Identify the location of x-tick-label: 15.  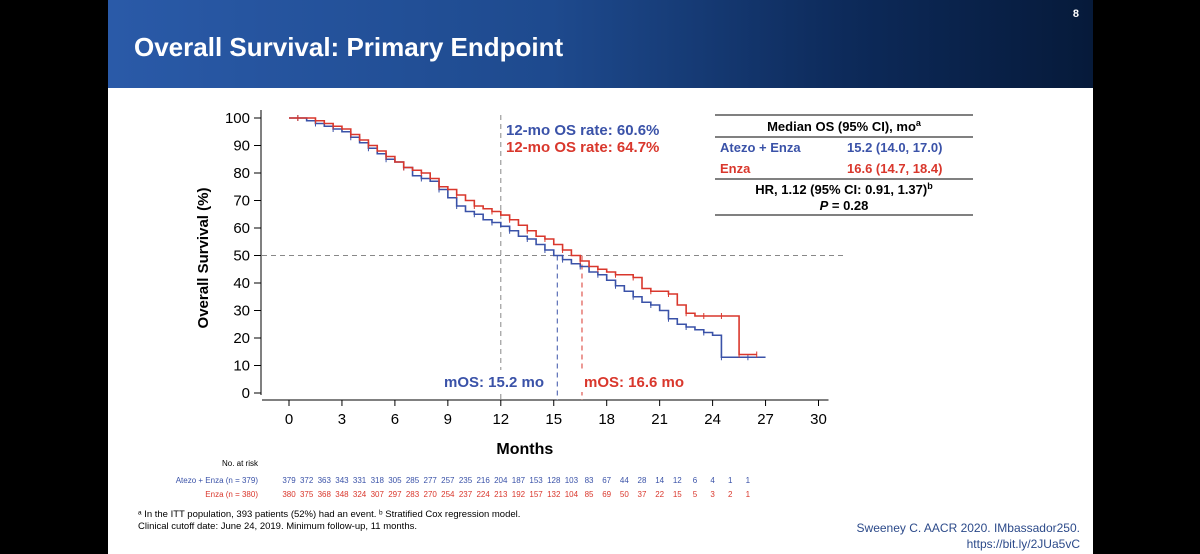
(553, 419).